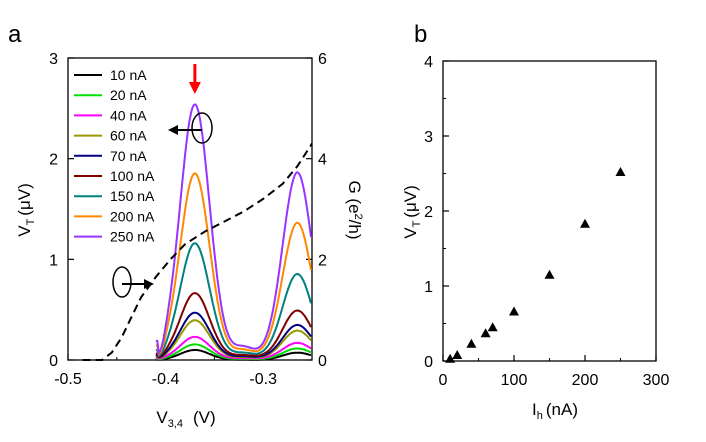 This screenshot has height=442, width=706. I want to click on a-xtick-label: -0.3, so click(263, 379).